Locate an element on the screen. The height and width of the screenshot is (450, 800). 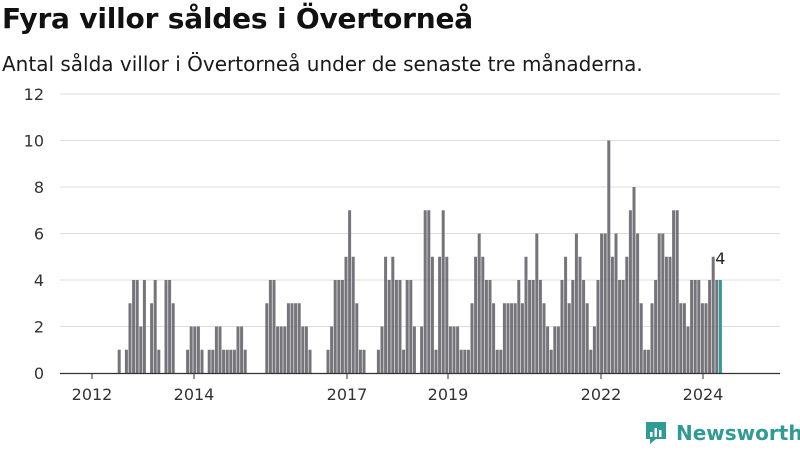
x-axis: 2012 2014 2017 2019 2022 2024 is located at coordinates (420, 388).